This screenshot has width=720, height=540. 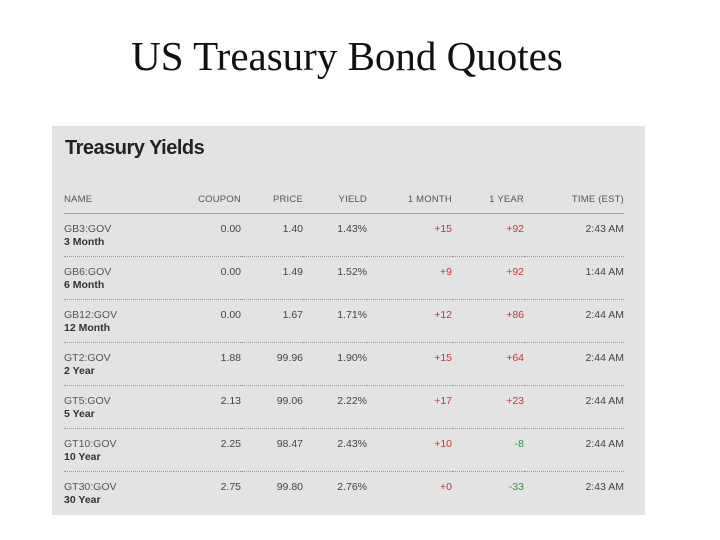 I want to click on yield-value: 2.22%, so click(x=352, y=401).